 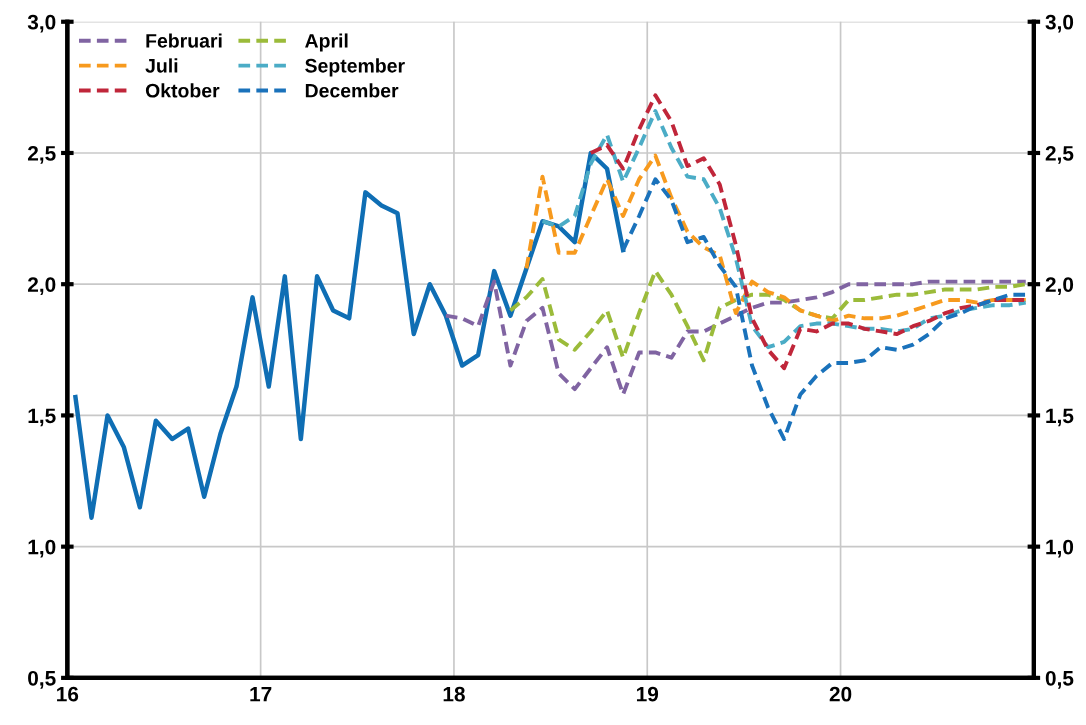 What do you see at coordinates (261, 694) in the screenshot?
I see `x-tick-label: 17` at bounding box center [261, 694].